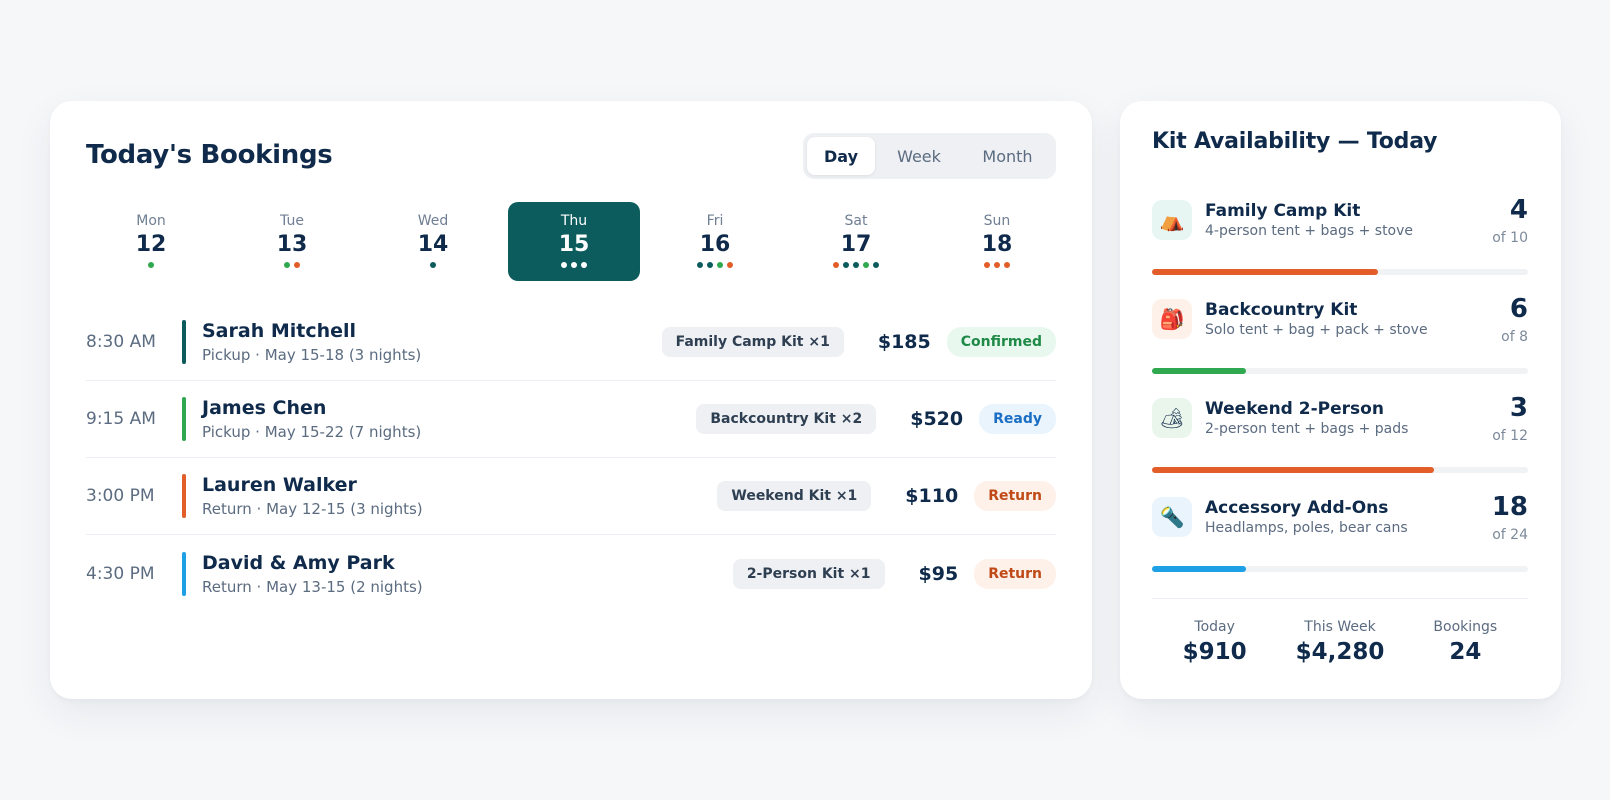  I want to click on kit-description: Solo tent + bag + pack + stove, so click(1316, 330).